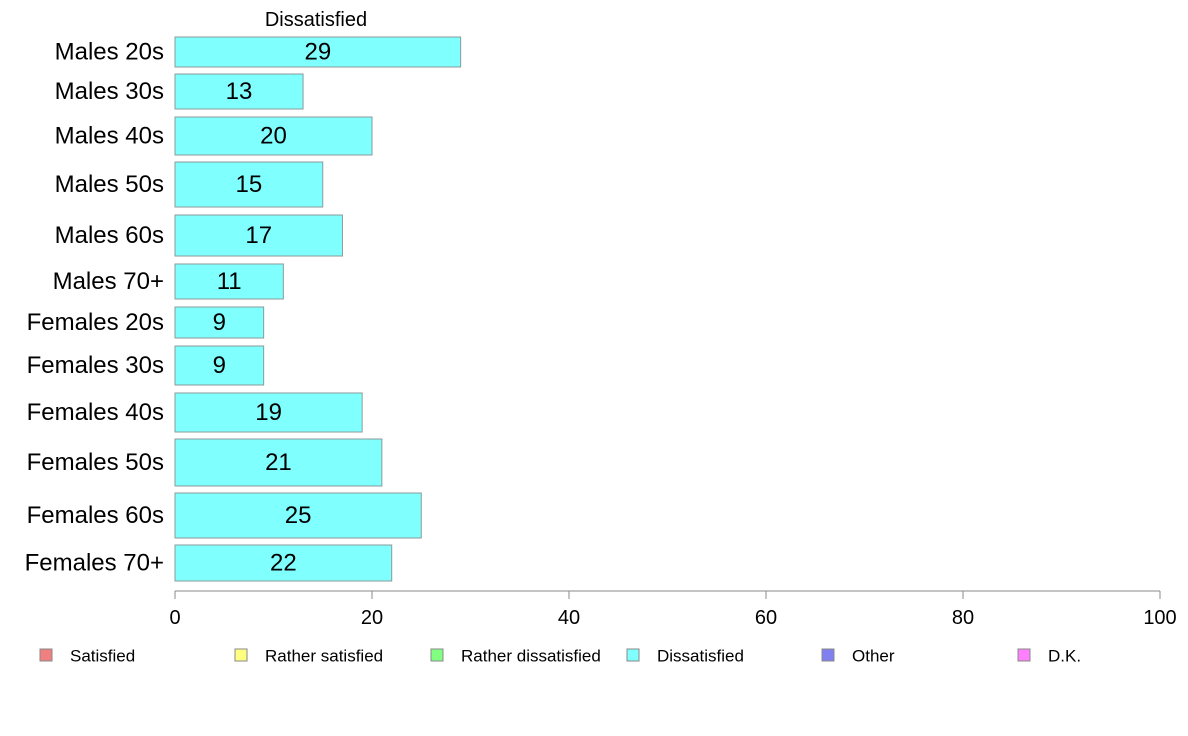  I want to click on data-label: 13, so click(239, 91).